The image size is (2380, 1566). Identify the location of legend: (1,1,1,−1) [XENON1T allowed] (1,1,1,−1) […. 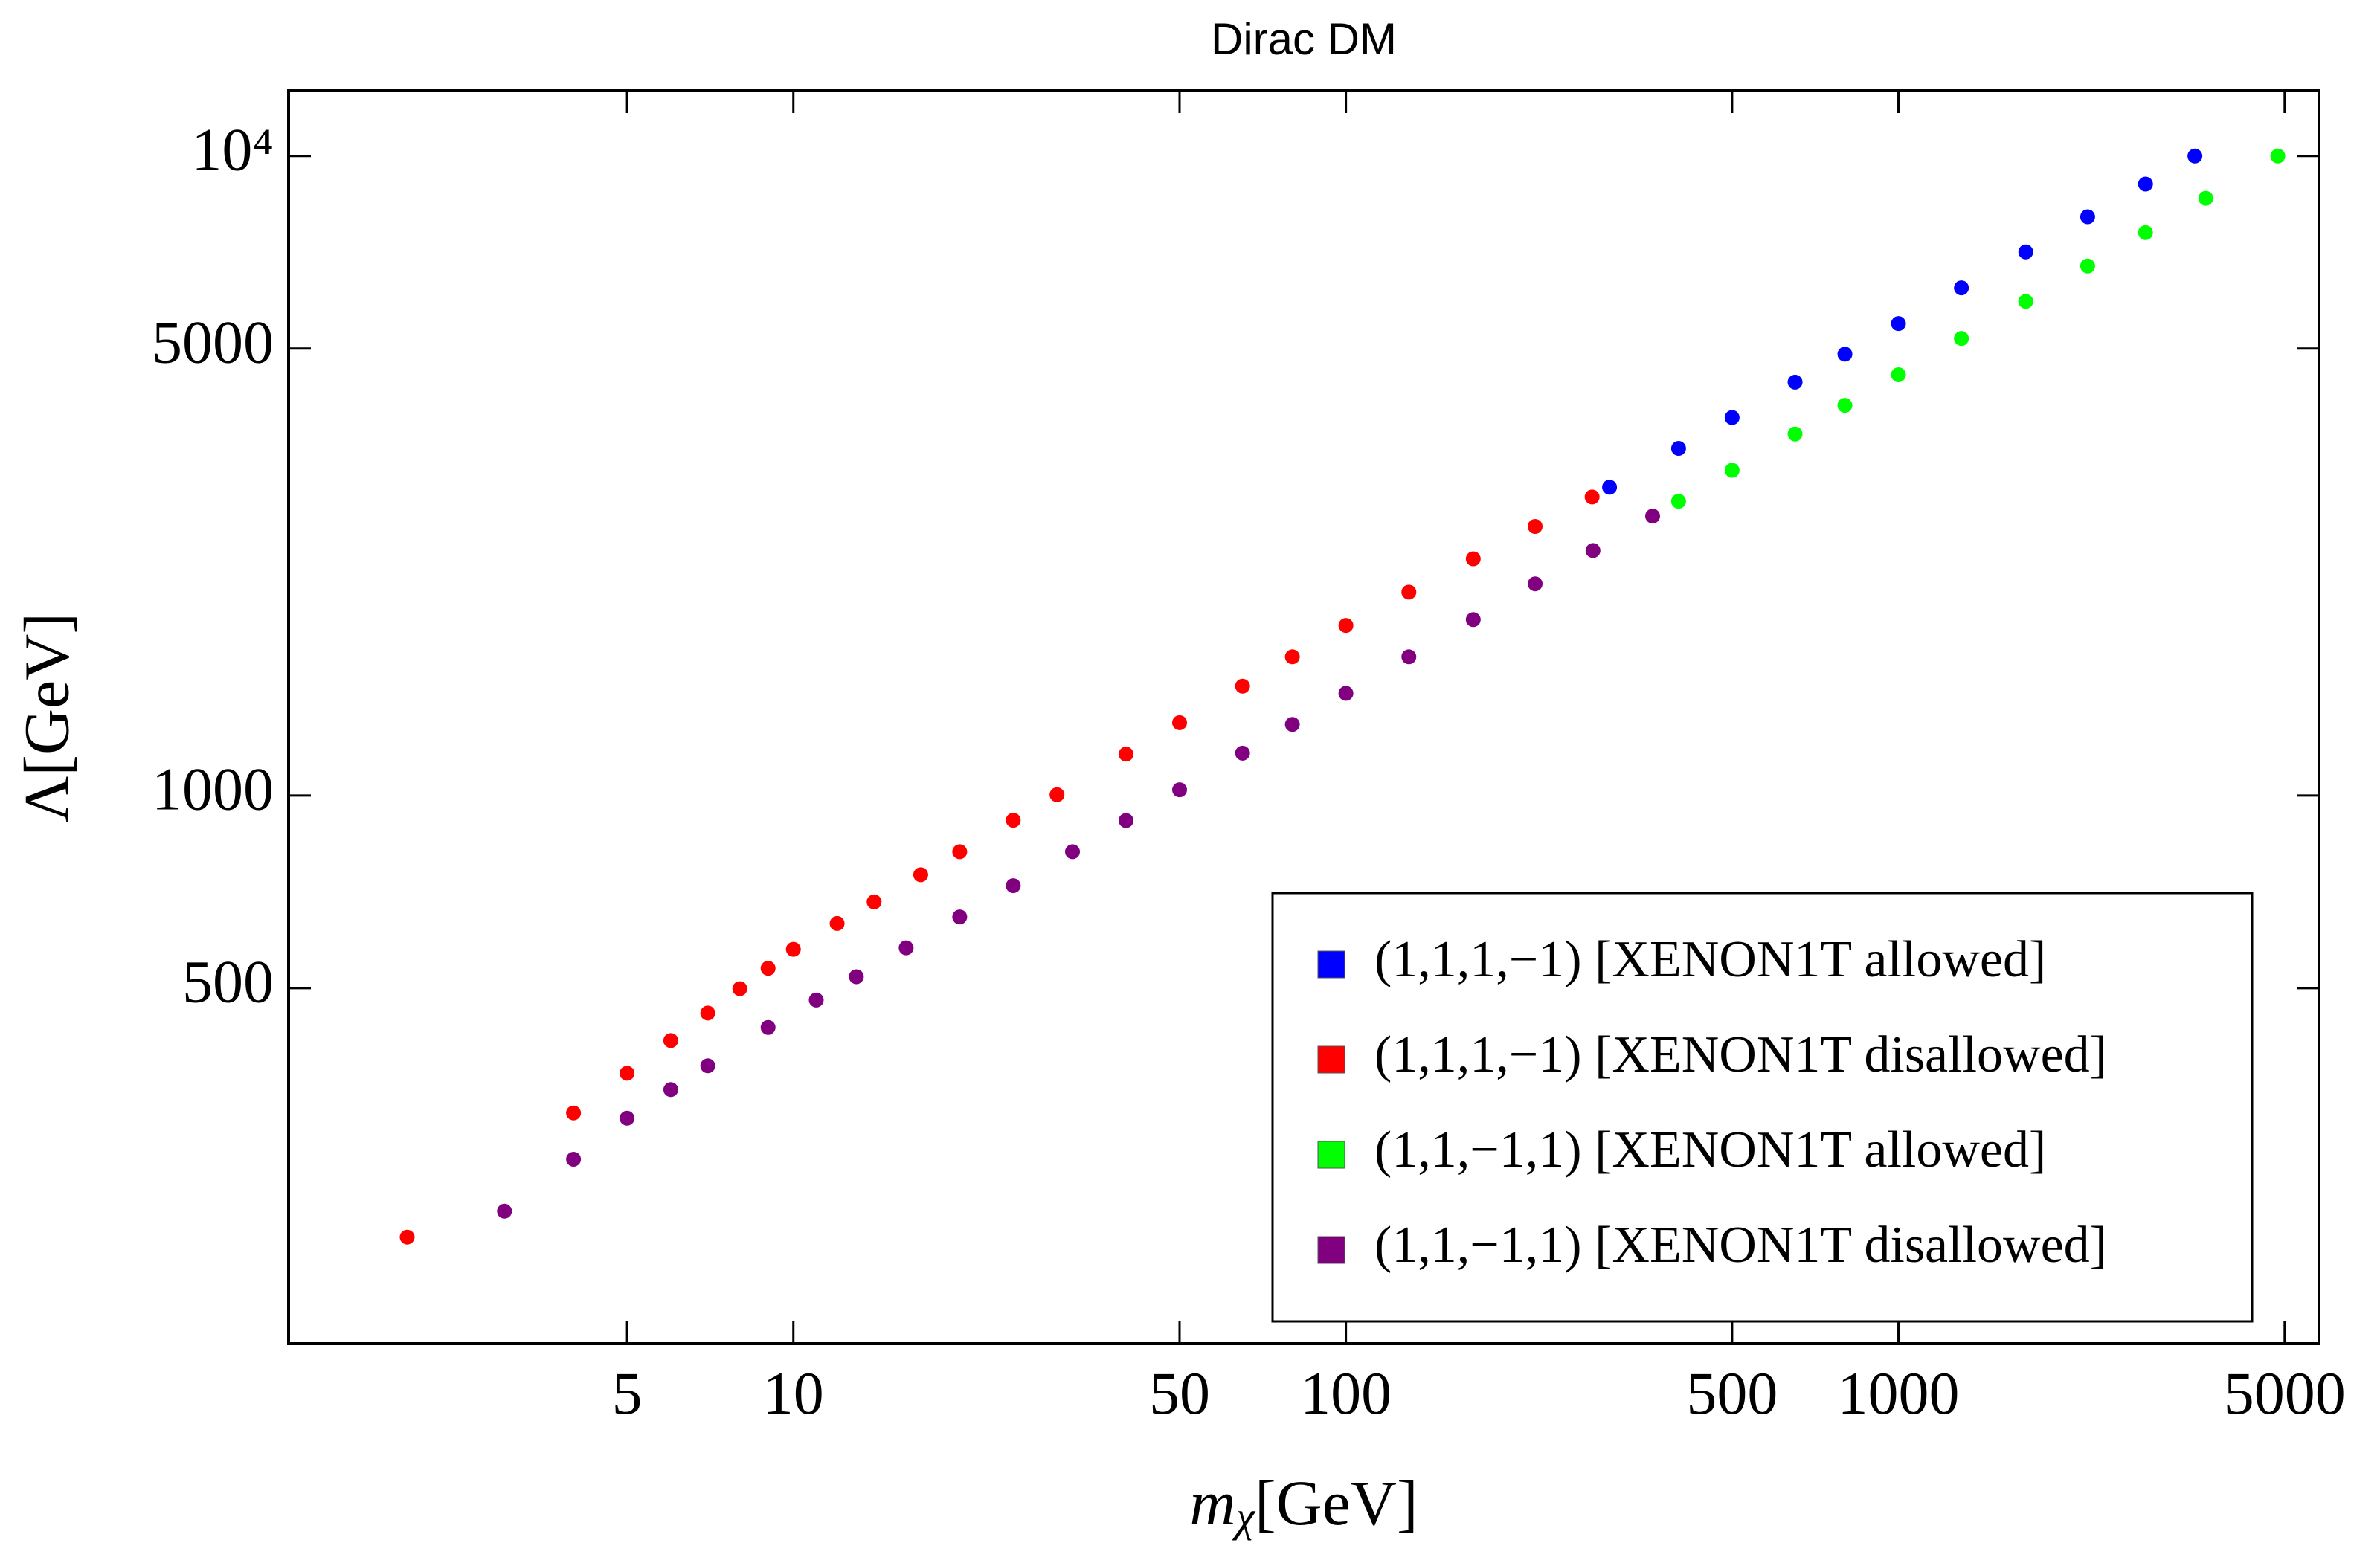
(1763, 1107).